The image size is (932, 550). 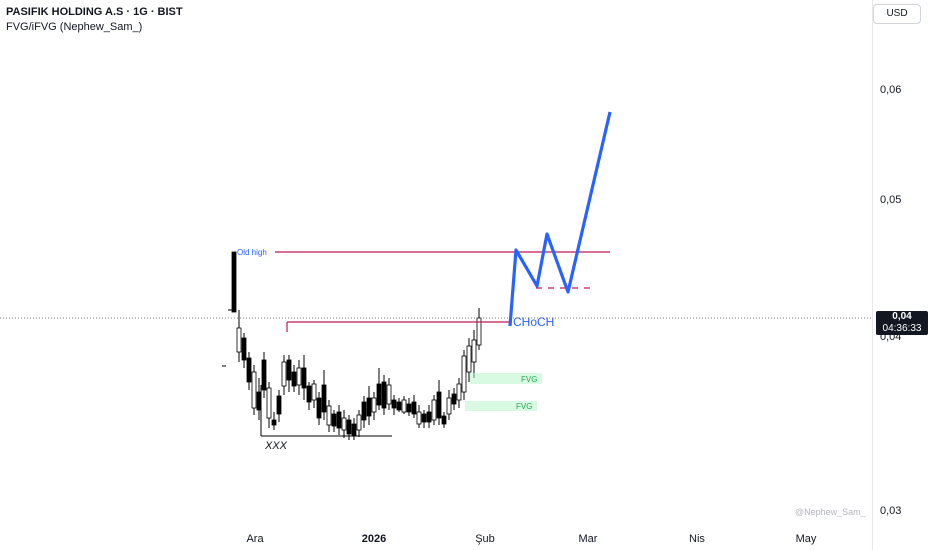 I want to click on watermark: @Nephew_Sam_, so click(x=831, y=512).